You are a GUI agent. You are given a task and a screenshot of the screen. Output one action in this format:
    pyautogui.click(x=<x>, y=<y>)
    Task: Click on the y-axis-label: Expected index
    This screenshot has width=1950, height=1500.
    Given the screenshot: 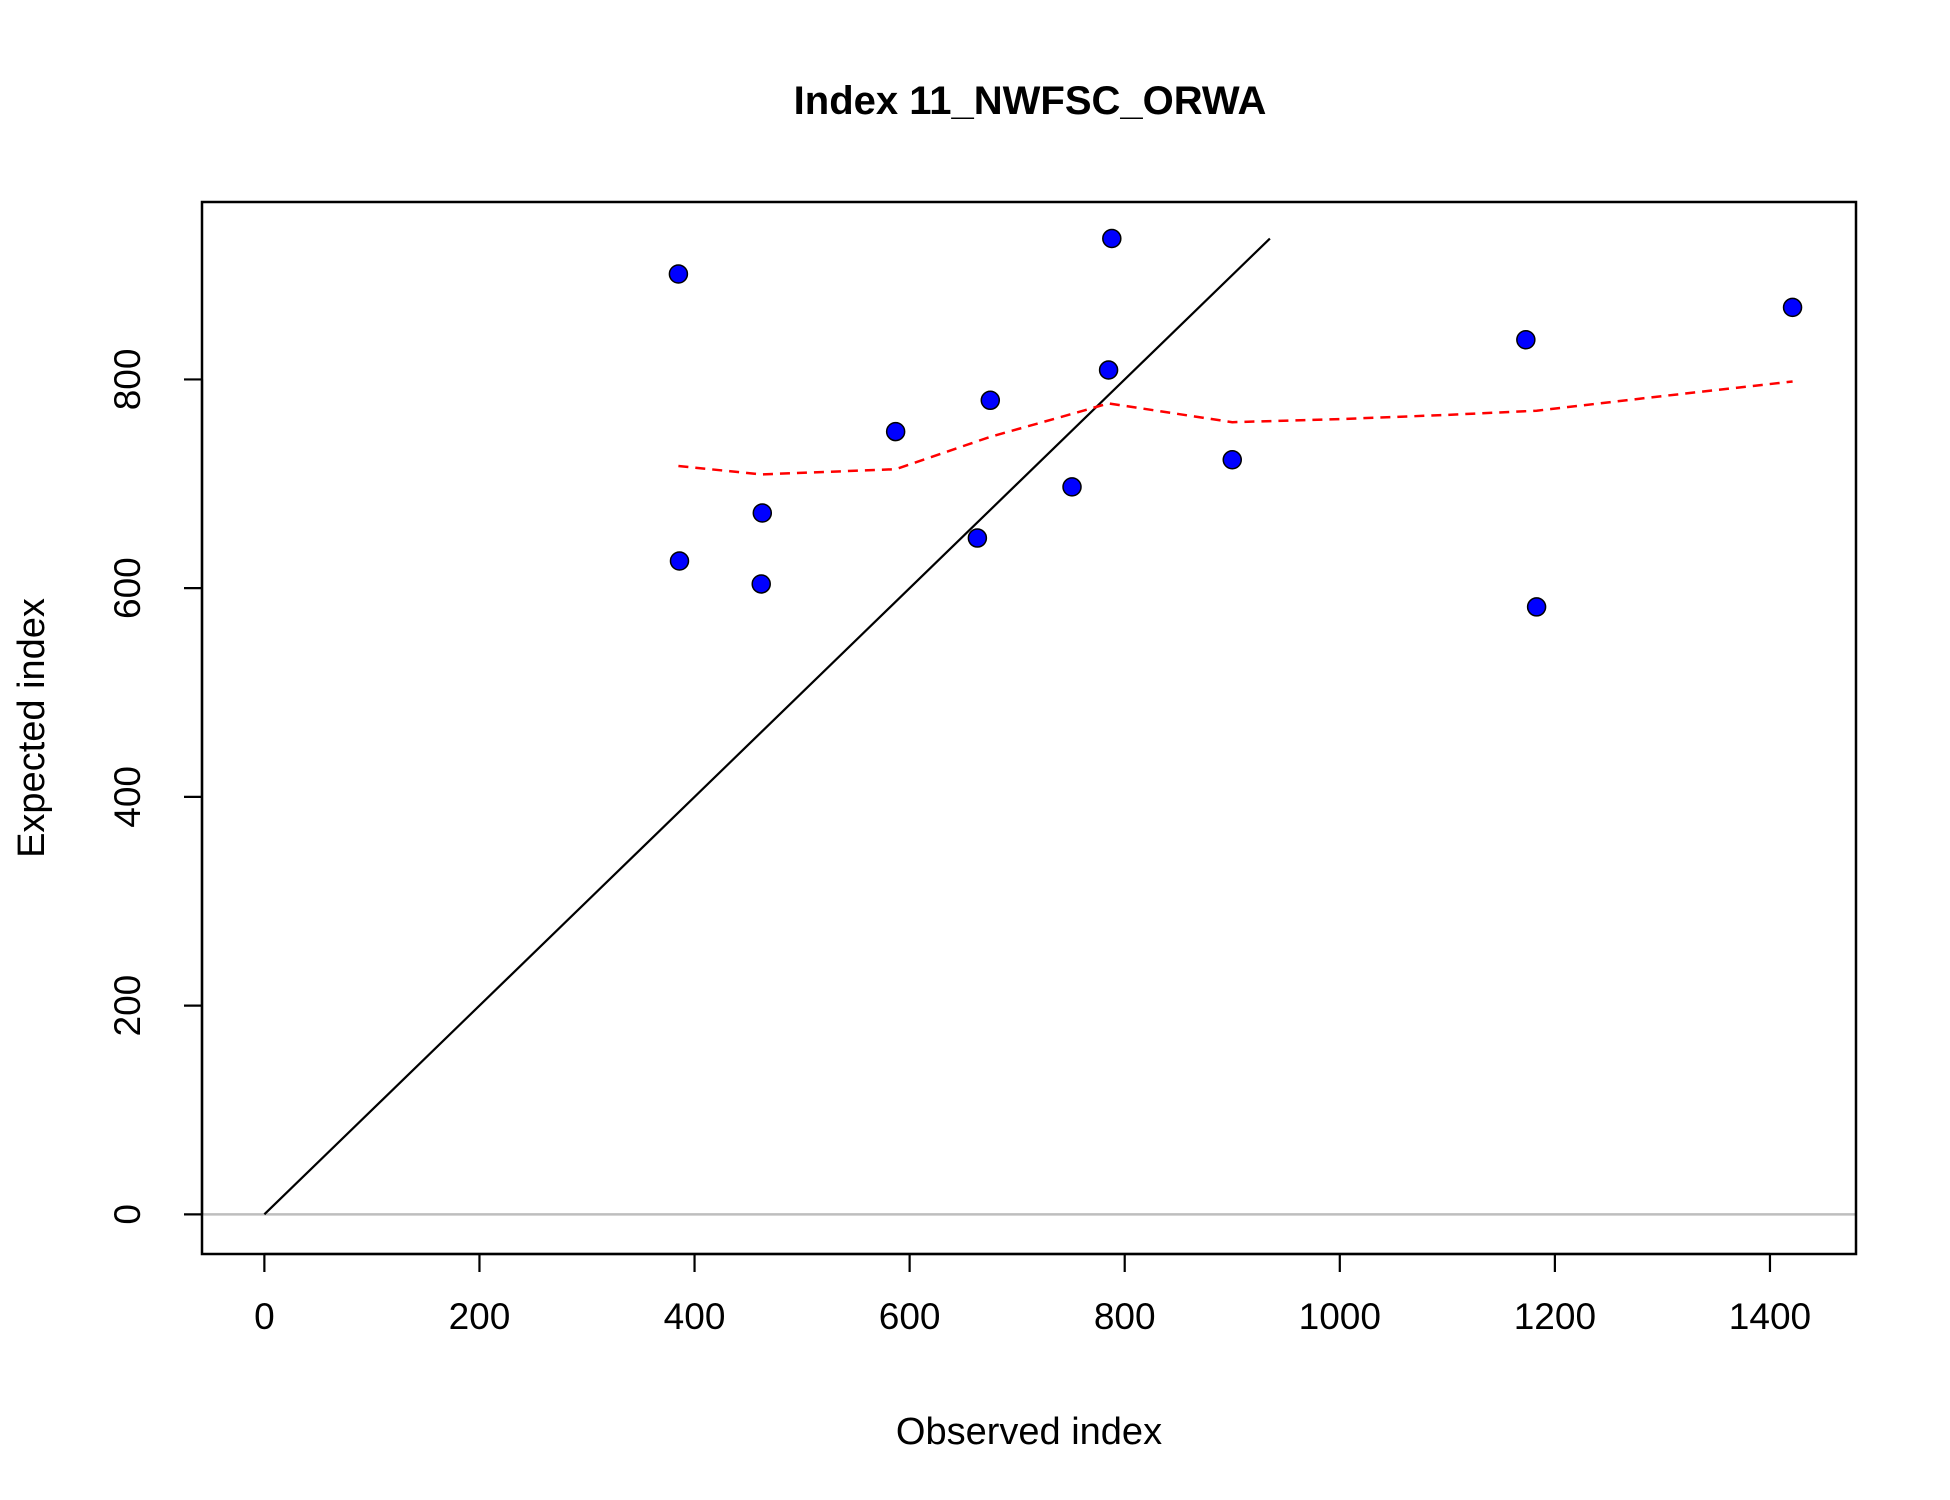 What is the action you would take?
    pyautogui.click(x=32, y=728)
    